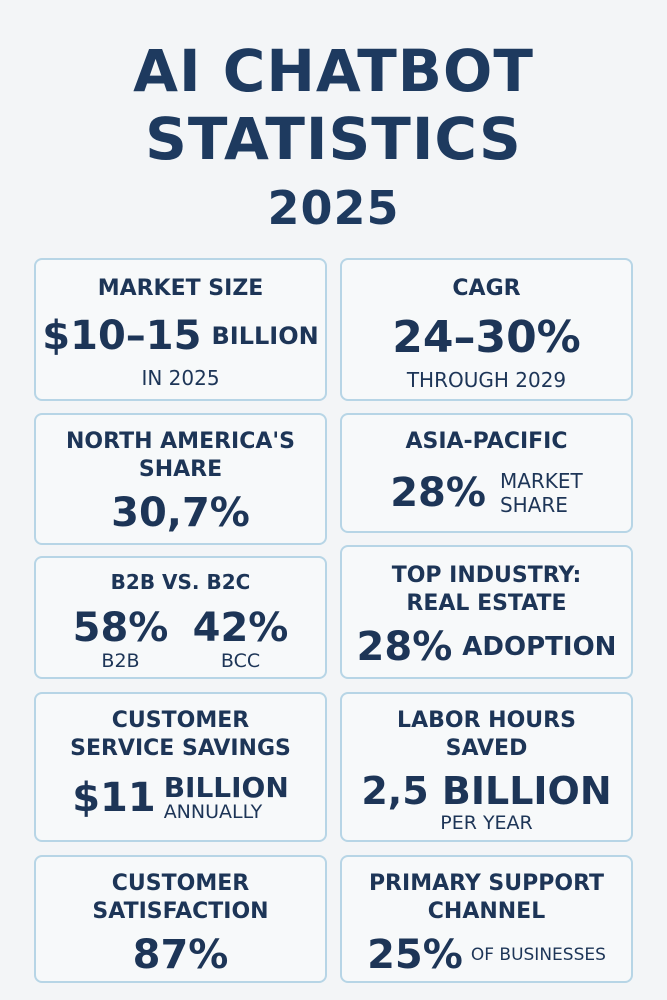 The image size is (667, 1000). I want to click on card-right-value: 42%, so click(240, 628).